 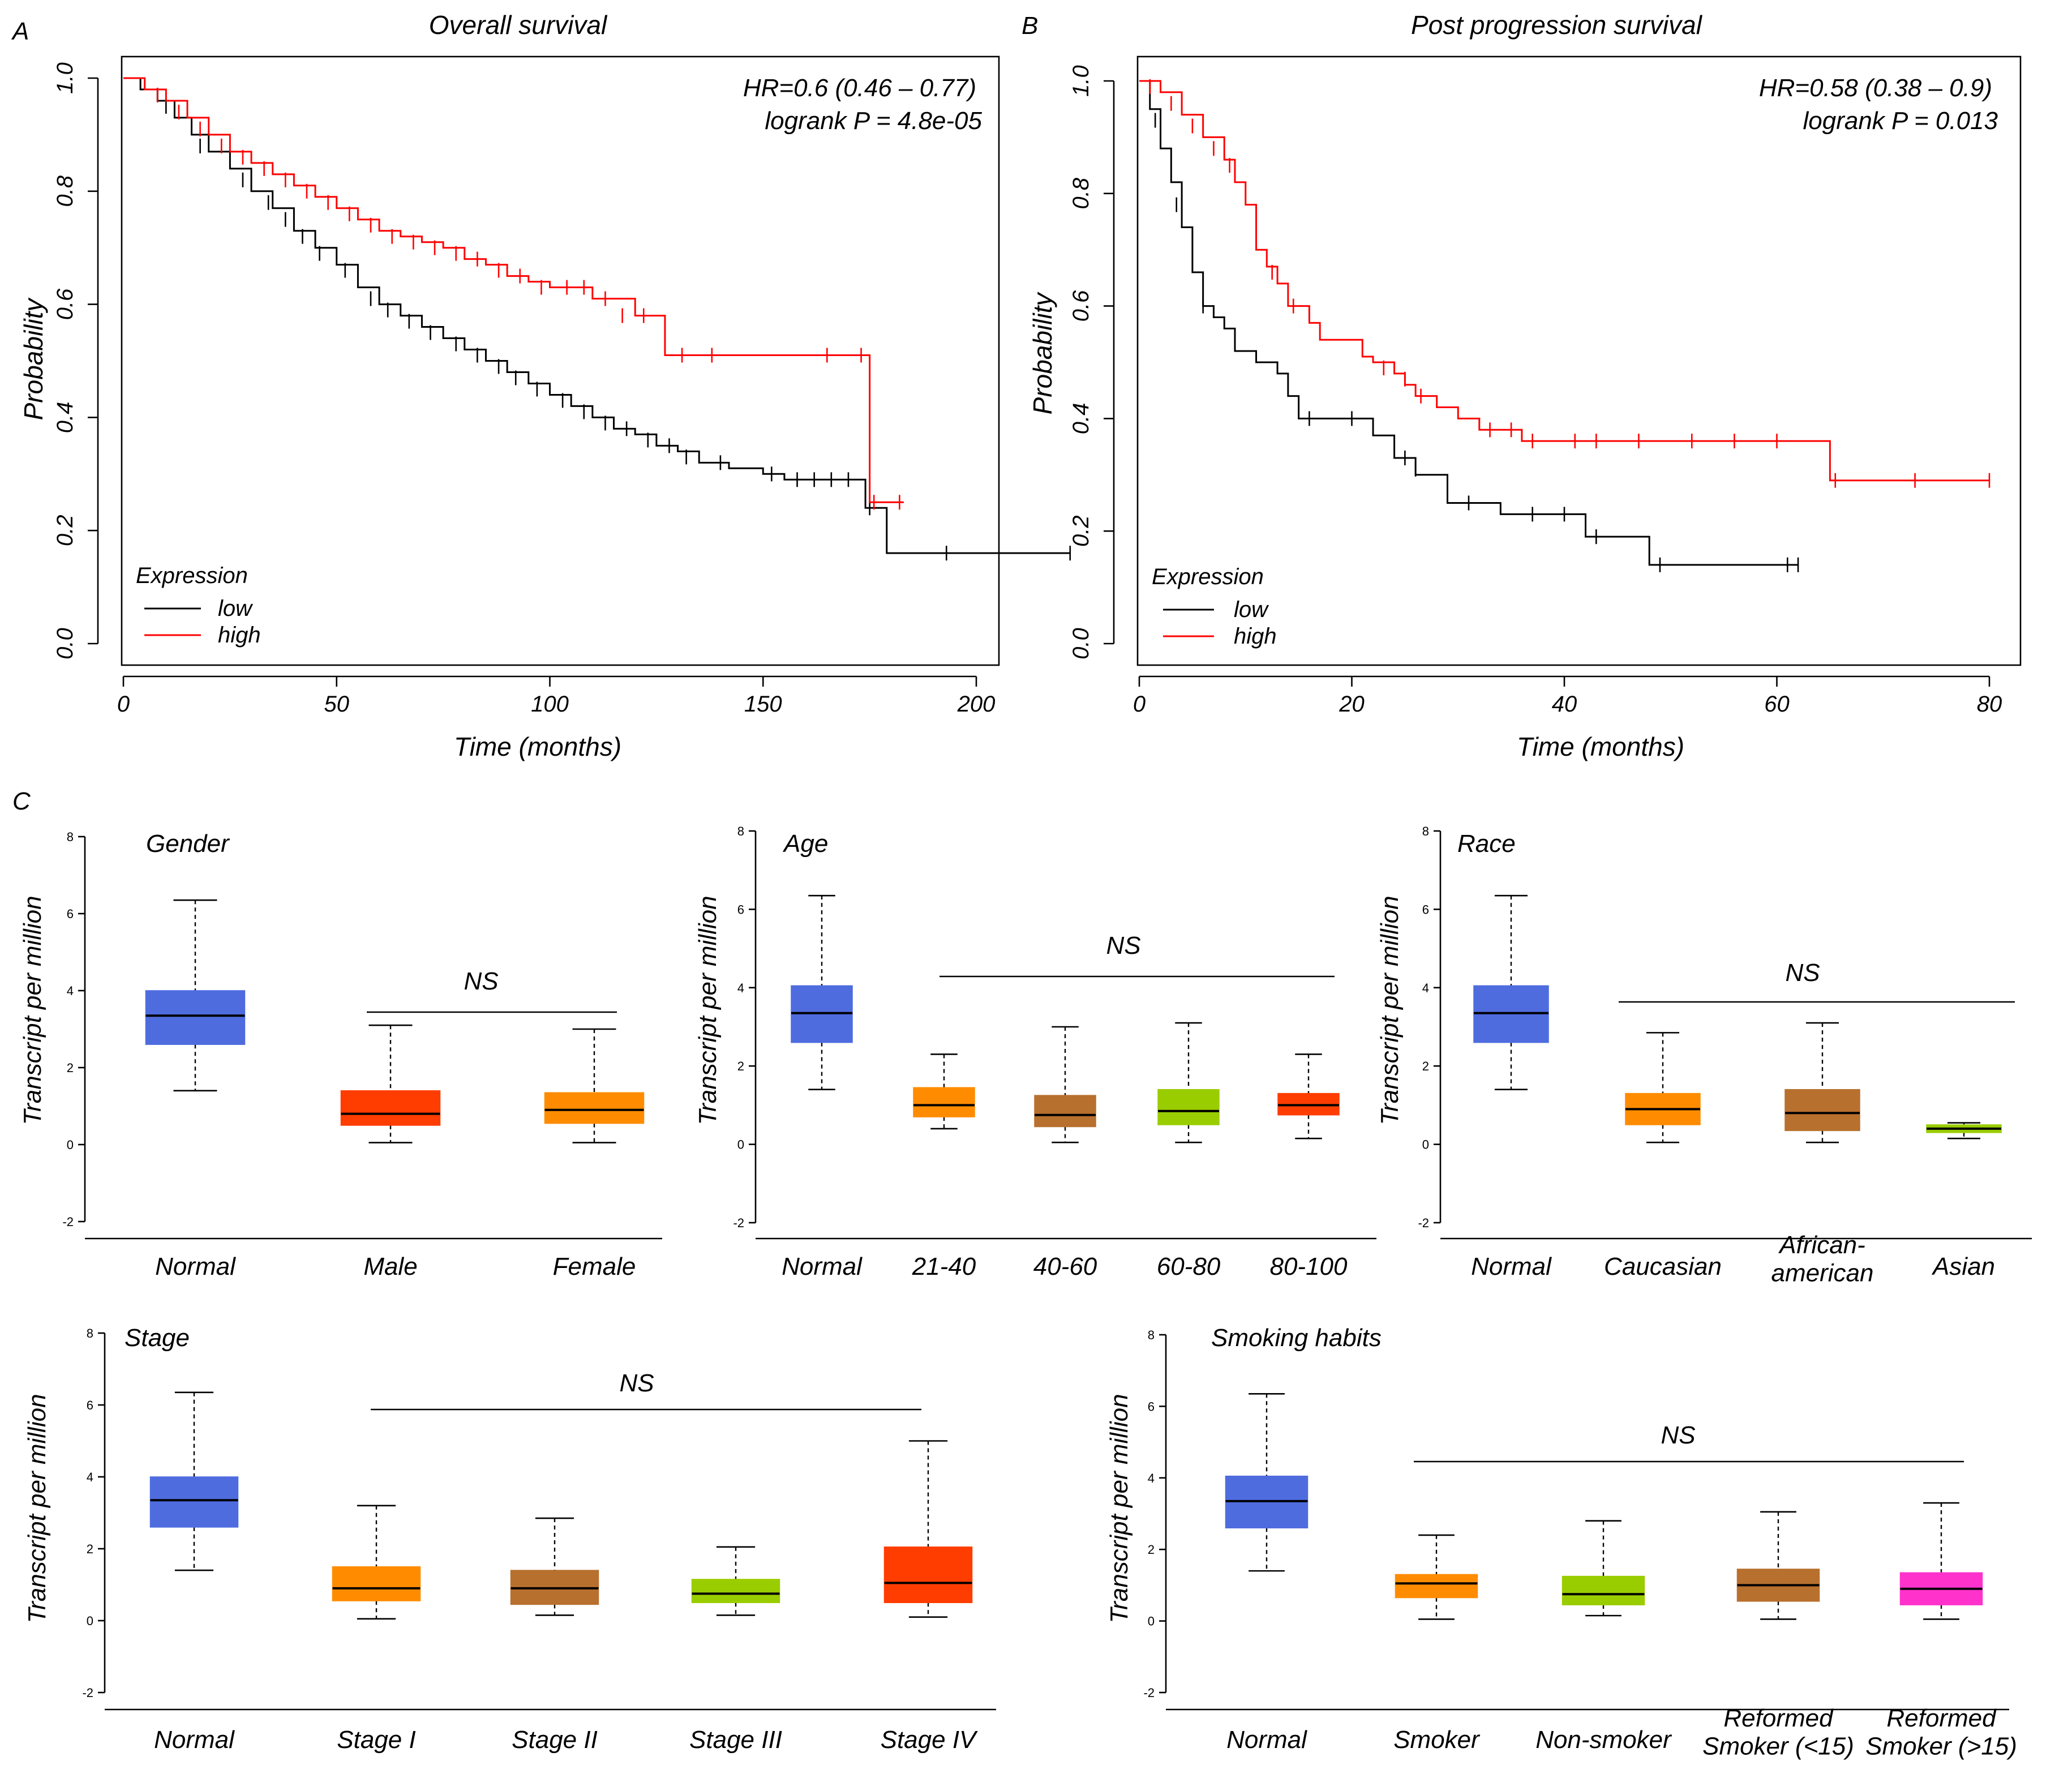 What do you see at coordinates (594, 1108) in the screenshot?
I see `box-female` at bounding box center [594, 1108].